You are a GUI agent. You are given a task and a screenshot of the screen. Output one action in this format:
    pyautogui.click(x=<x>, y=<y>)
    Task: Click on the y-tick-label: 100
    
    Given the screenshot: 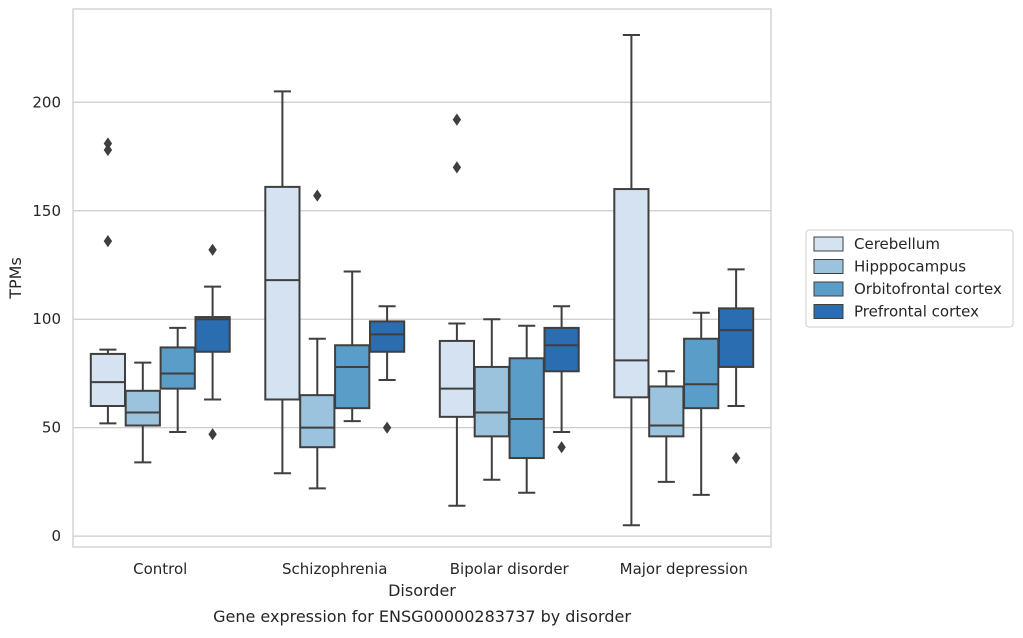 What is the action you would take?
    pyautogui.click(x=46, y=319)
    